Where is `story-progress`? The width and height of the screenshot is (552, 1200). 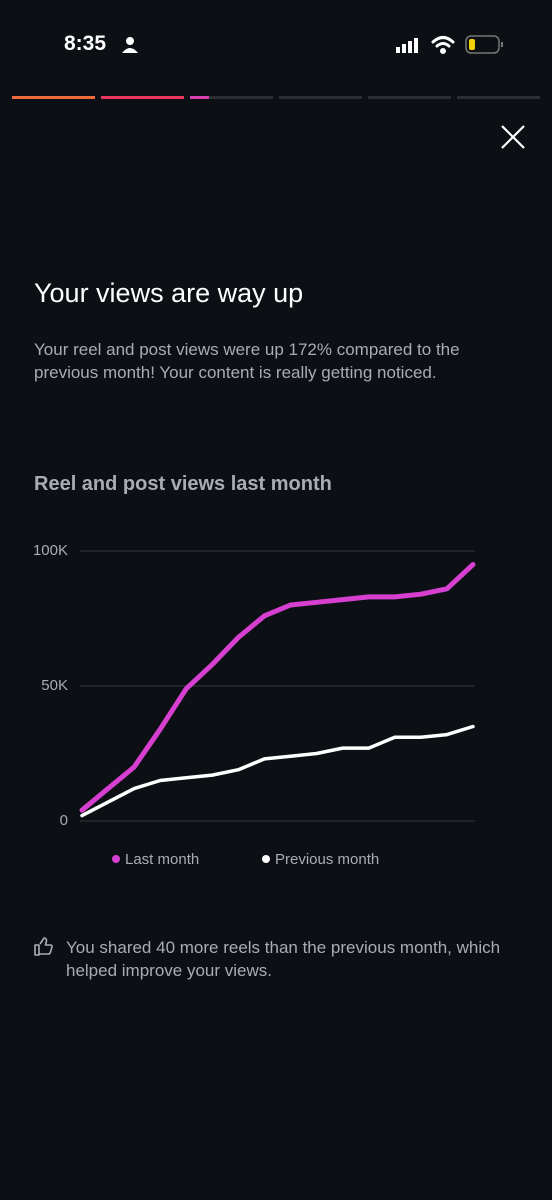
story-progress is located at coordinates (276, 97).